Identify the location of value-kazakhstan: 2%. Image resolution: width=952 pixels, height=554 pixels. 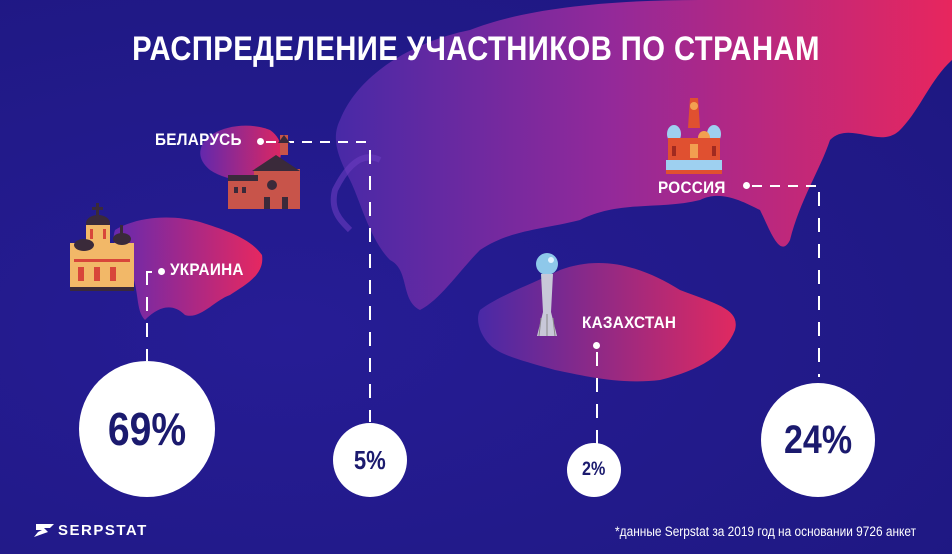
(594, 469).